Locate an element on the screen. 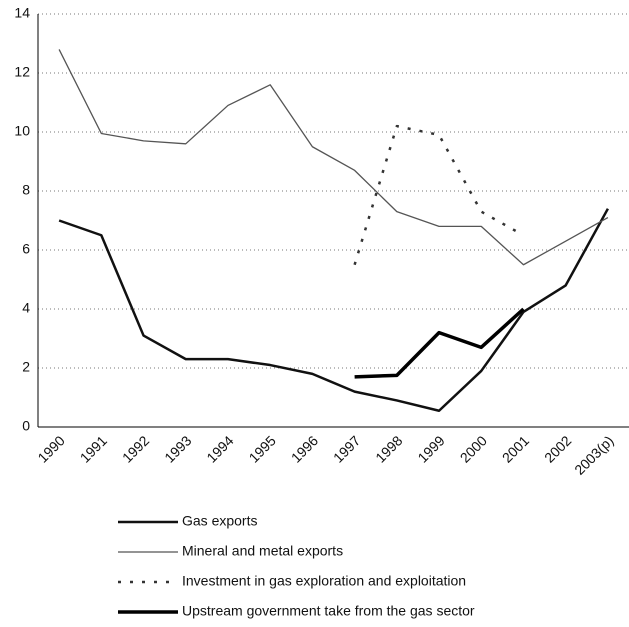  x-tick-label: 1995 is located at coordinates (262, 448).